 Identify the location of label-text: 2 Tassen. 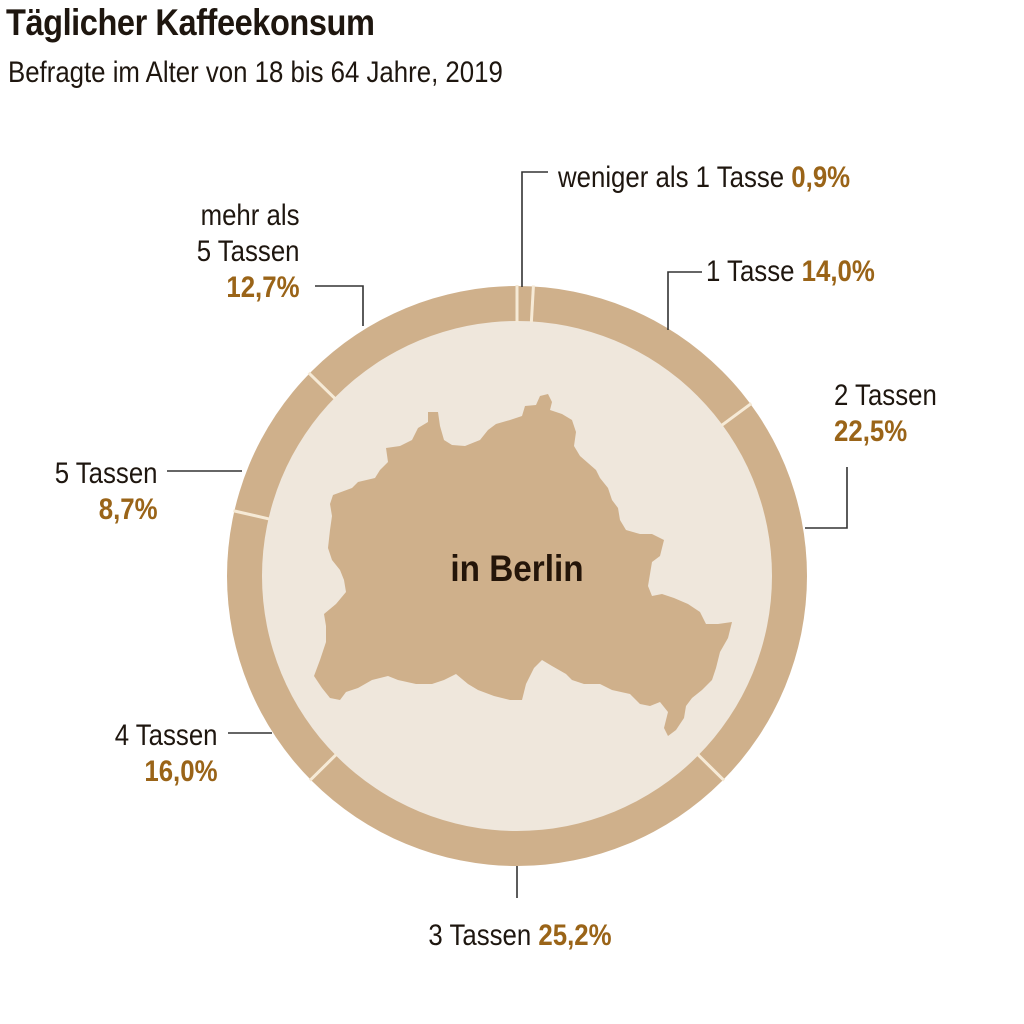
(885, 395).